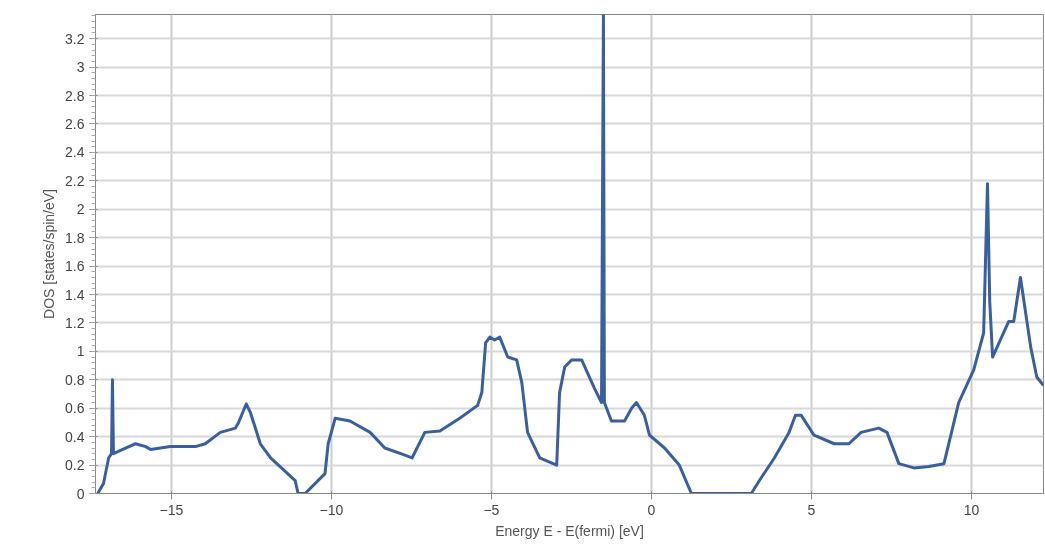 Image resolution: width=1045 pixels, height=555 pixels. Describe the element at coordinates (651, 509) in the screenshot. I see `x-tick-label: 0` at that location.